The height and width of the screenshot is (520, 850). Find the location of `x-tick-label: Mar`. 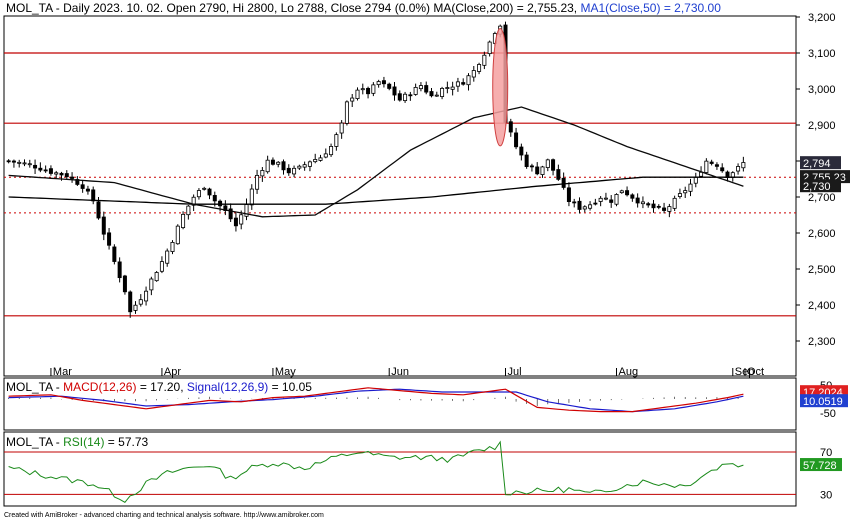

x-tick-label: Mar is located at coordinates (62, 372).